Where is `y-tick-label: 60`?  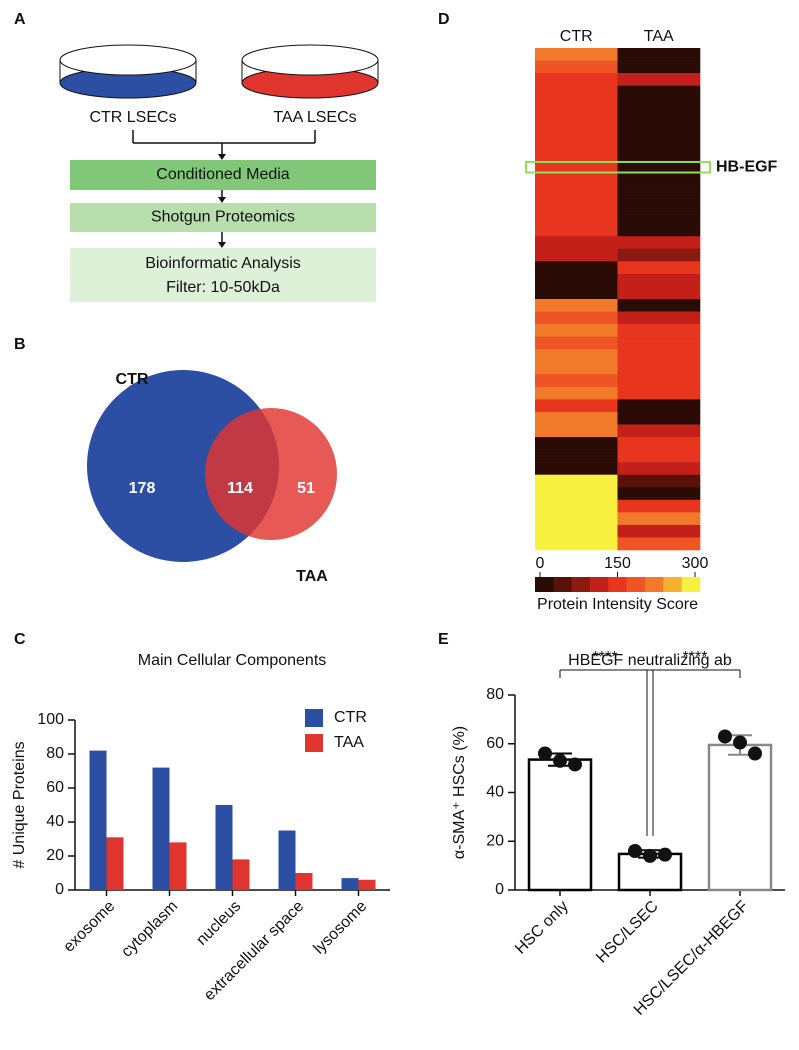 y-tick-label: 60 is located at coordinates (495, 743).